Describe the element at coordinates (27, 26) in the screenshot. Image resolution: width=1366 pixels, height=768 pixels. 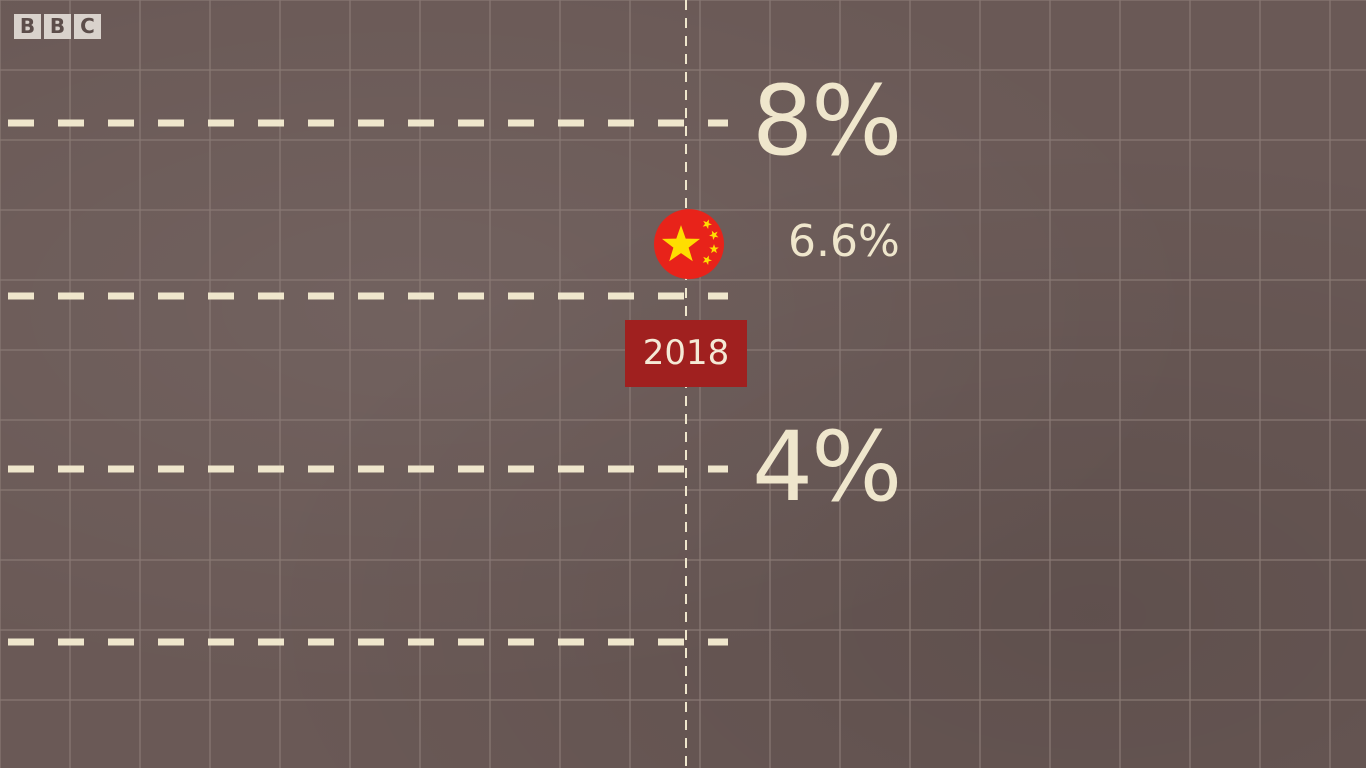
I see `logo-letter-b1: B` at that location.